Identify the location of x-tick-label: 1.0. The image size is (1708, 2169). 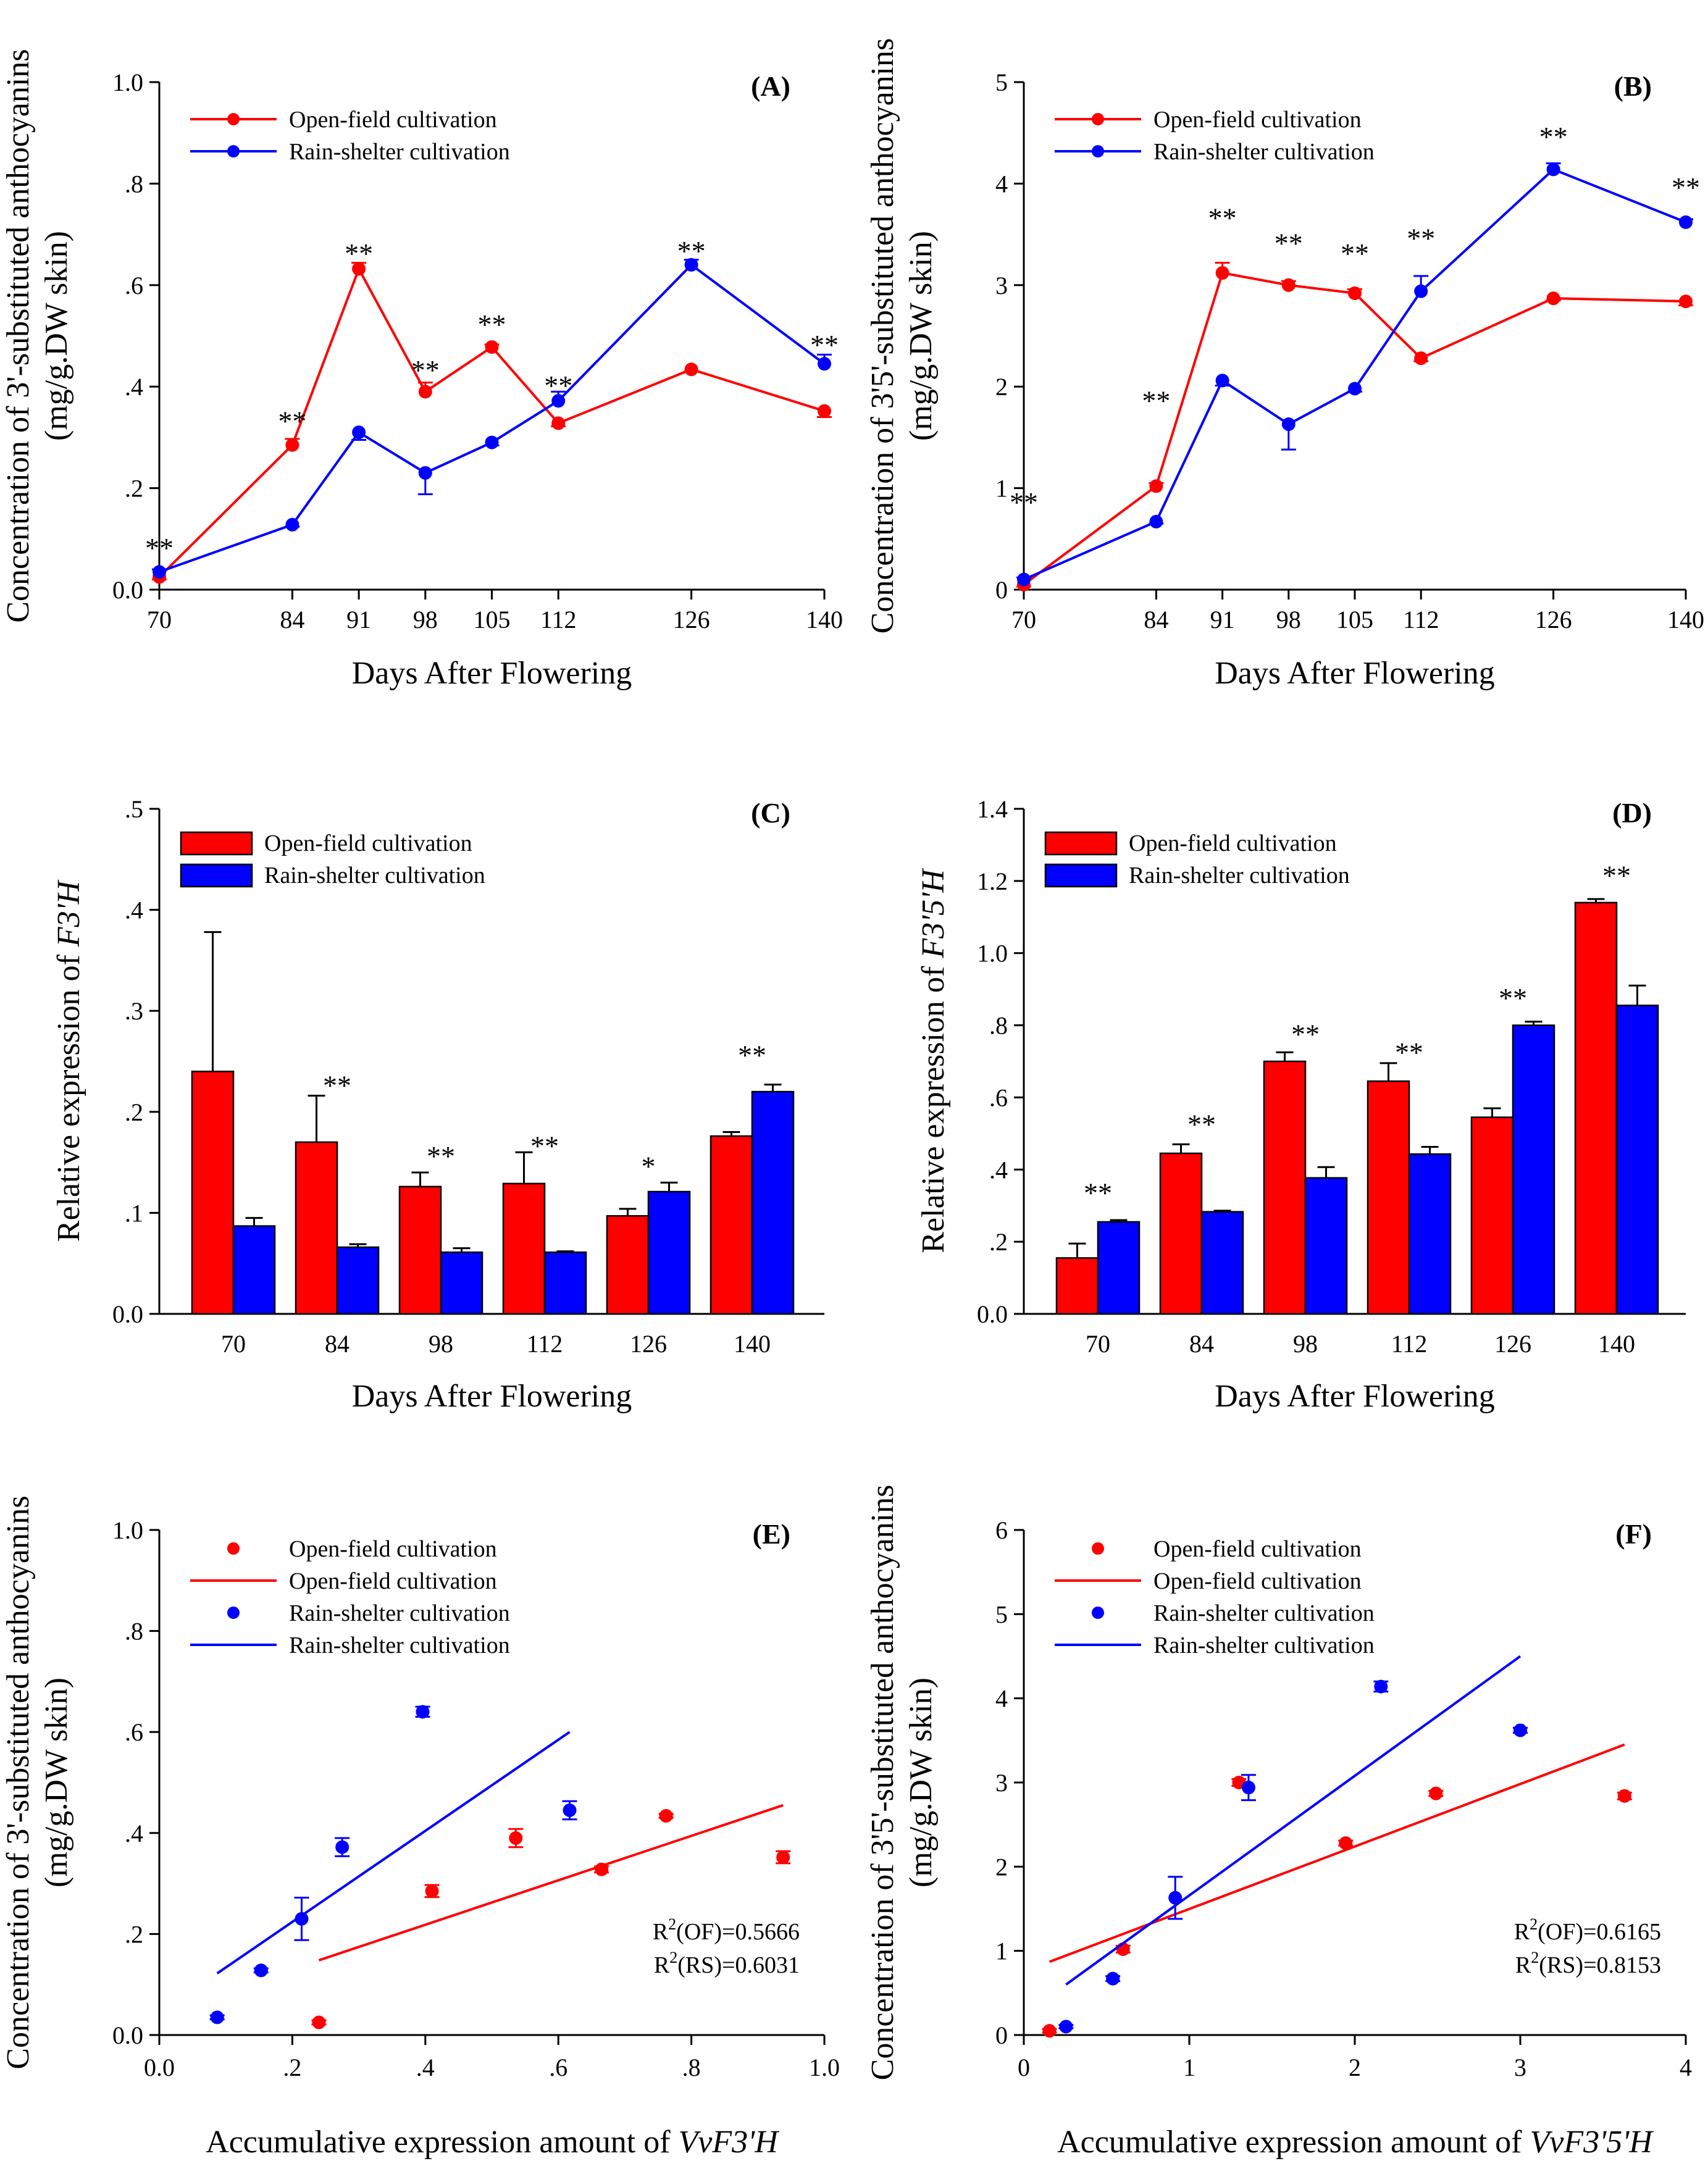
(824, 2067).